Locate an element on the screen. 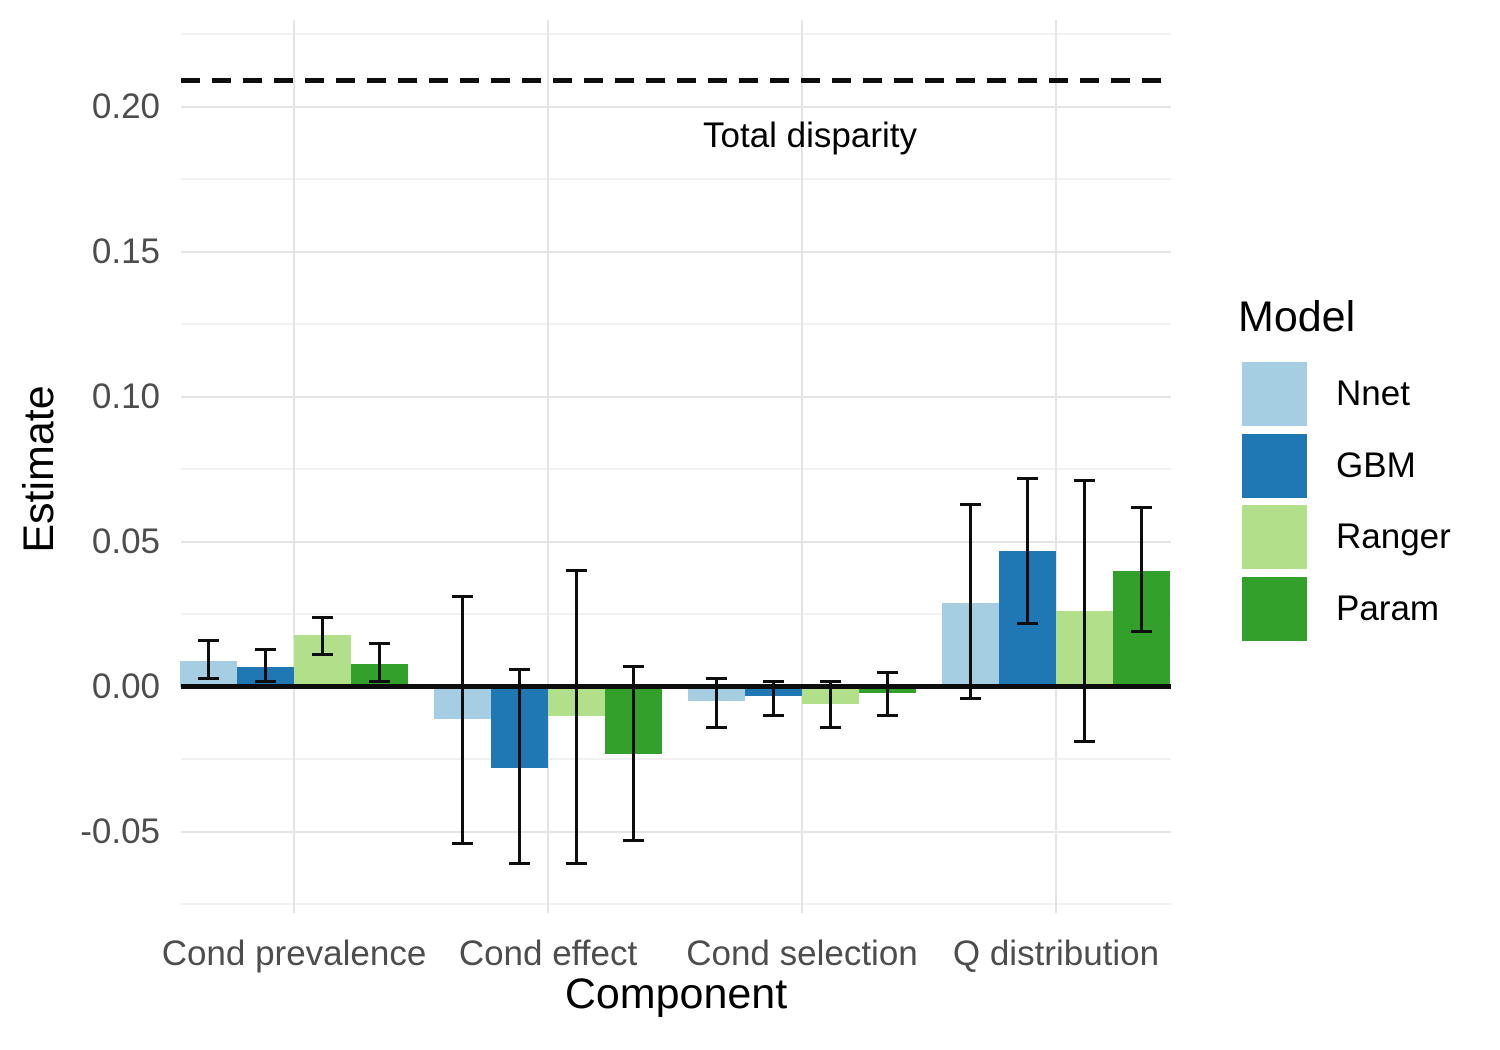  x-tick-label: Cond effect is located at coordinates (548, 953).